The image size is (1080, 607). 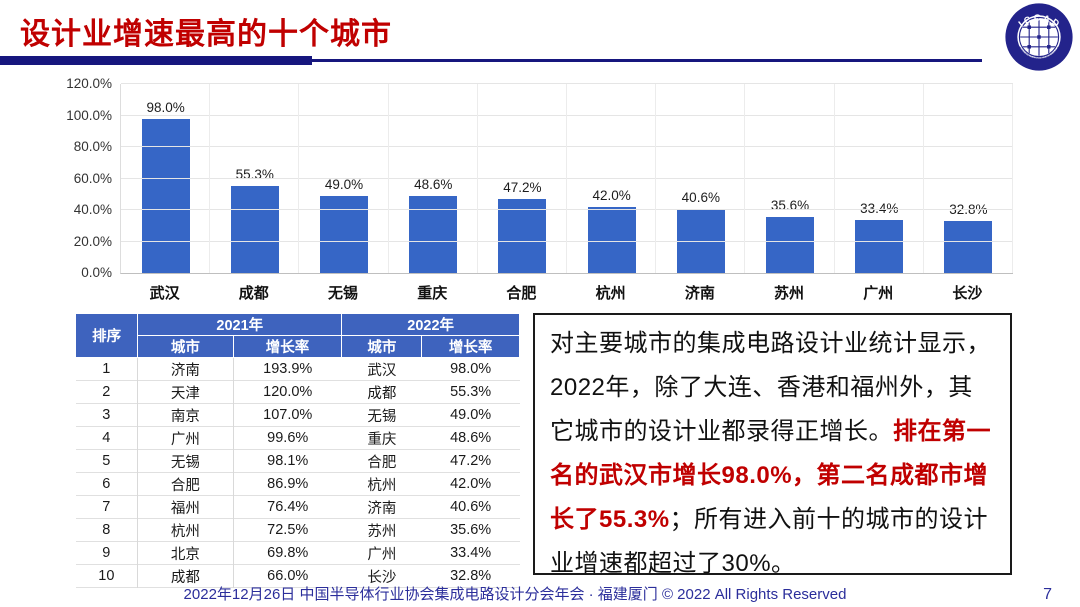 I want to click on bar-重庆, so click(x=433, y=234).